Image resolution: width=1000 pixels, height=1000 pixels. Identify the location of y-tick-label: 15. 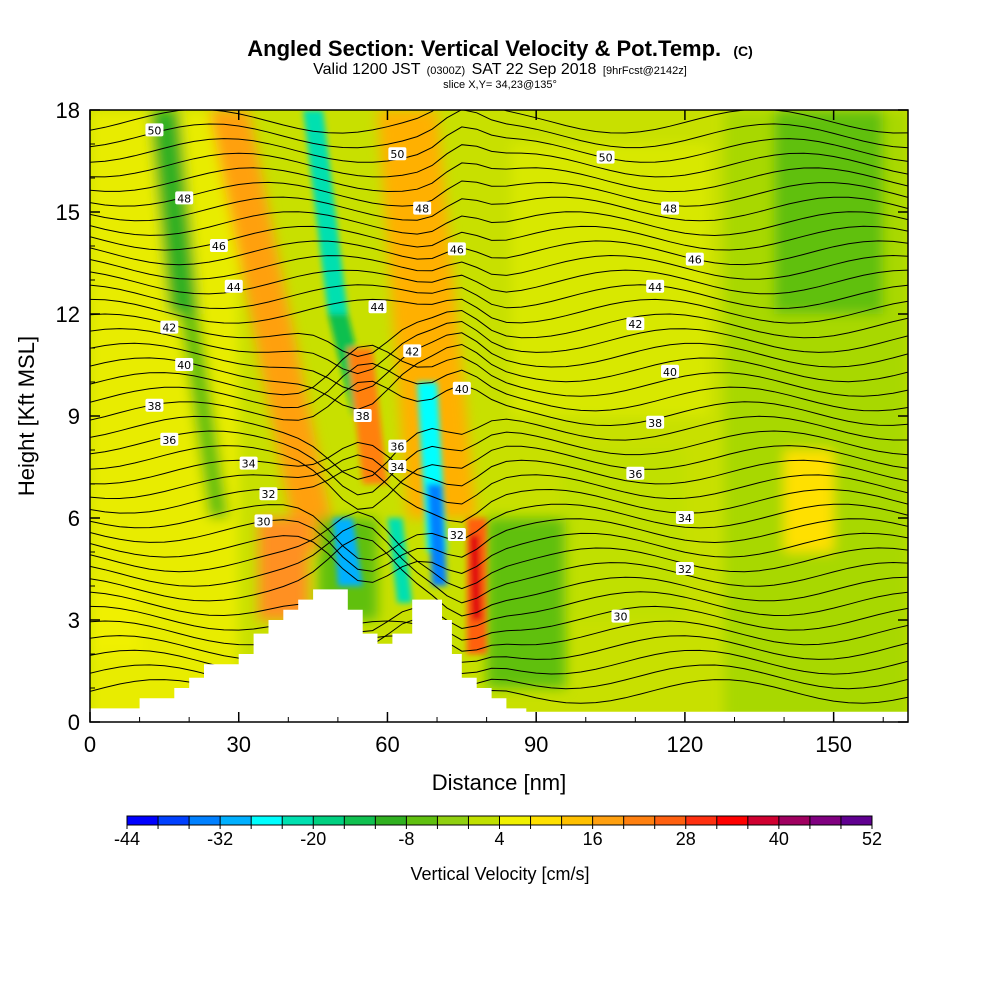
(68, 212).